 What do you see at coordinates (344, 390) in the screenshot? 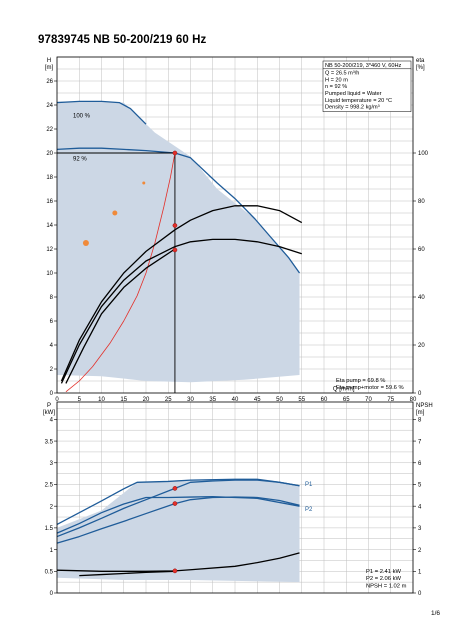
I see `x-axis-label: Q [m³/h]` at bounding box center [344, 390].